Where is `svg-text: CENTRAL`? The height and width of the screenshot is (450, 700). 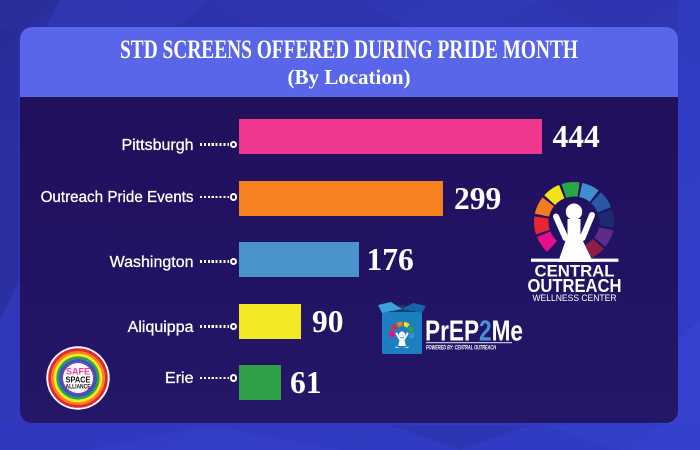
svg-text: CENTRAL is located at coordinates (575, 271).